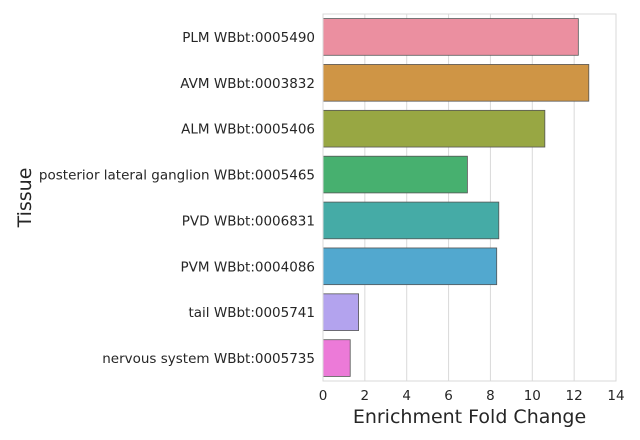 This screenshot has width=640, height=440. What do you see at coordinates (490, 396) in the screenshot?
I see `x-tick-label: 8` at bounding box center [490, 396].